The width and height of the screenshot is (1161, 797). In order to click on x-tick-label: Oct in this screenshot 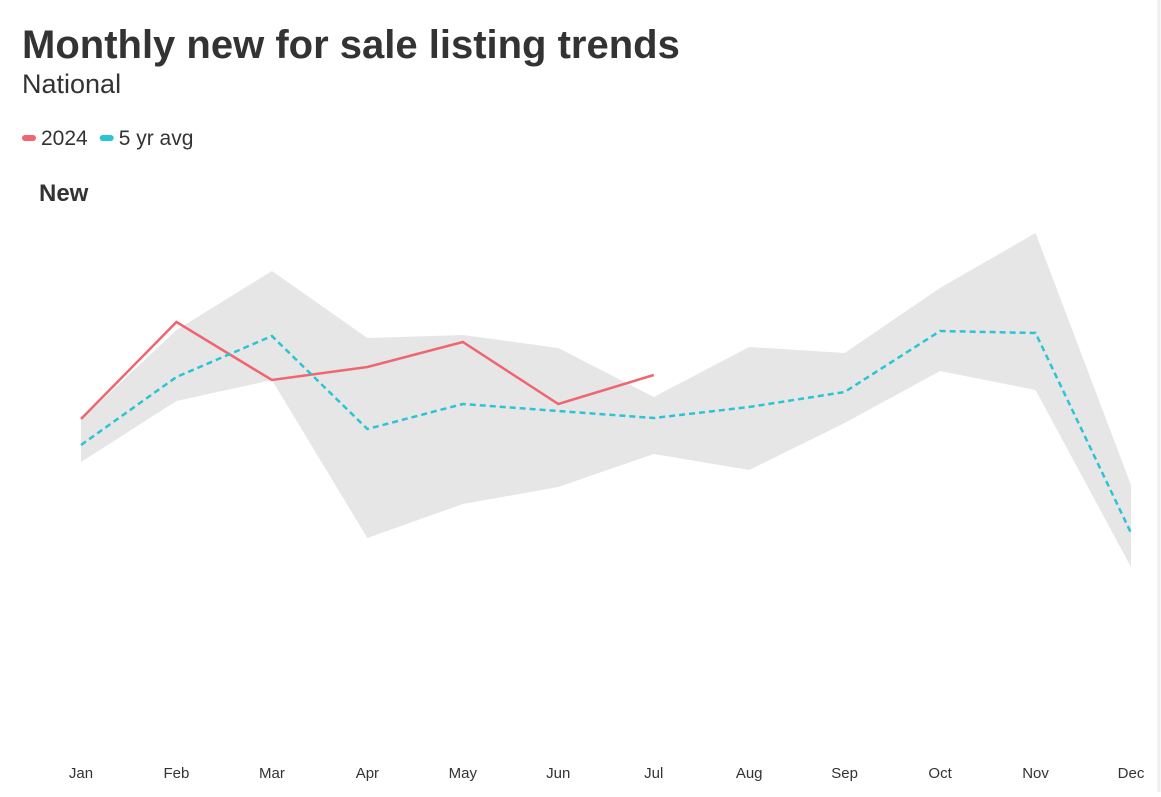, I will do `click(940, 773)`.